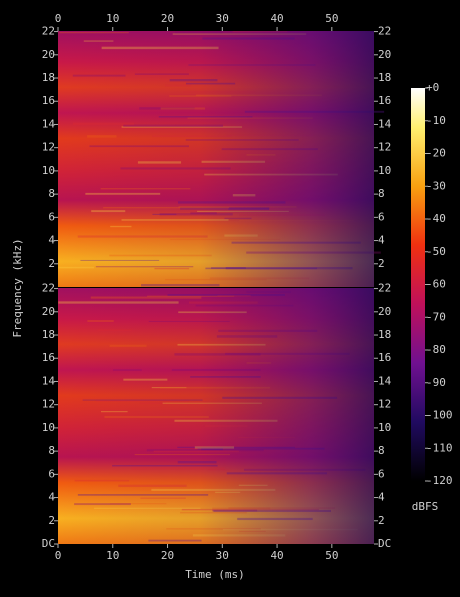  Describe the element at coordinates (436, 153) in the screenshot. I see `colorbar-tick-label: -20` at that location.